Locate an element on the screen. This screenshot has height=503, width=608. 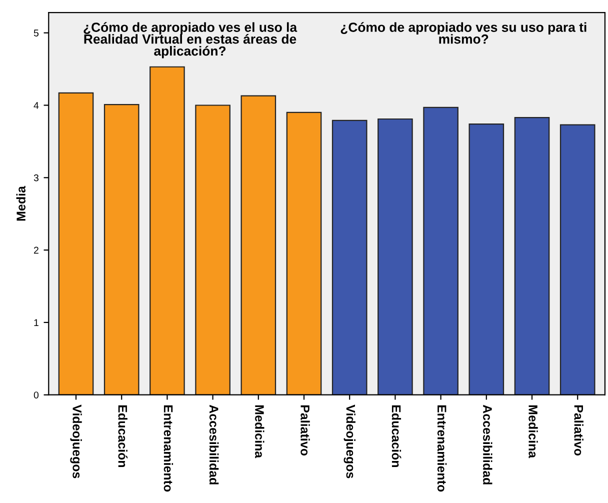
y-tick-label: 0 is located at coordinates (36, 395).